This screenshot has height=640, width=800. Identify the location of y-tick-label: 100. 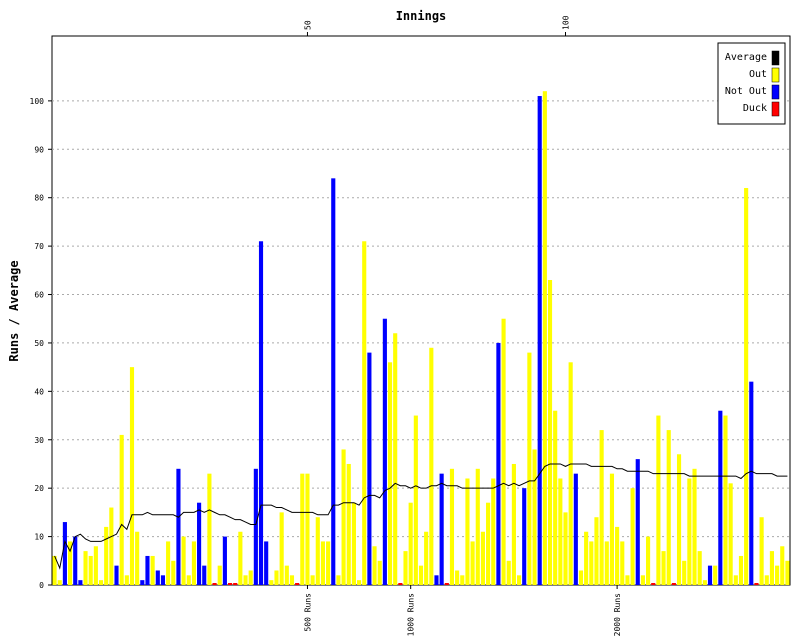
(37, 101).